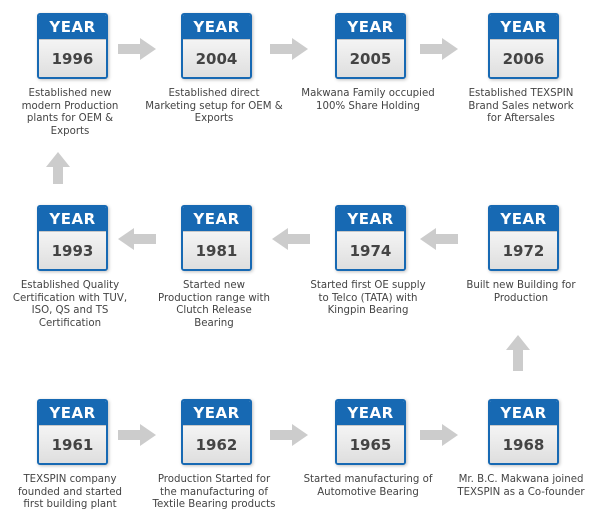  I want to click on milestone-description: Built new Building for Production, so click(521, 292).